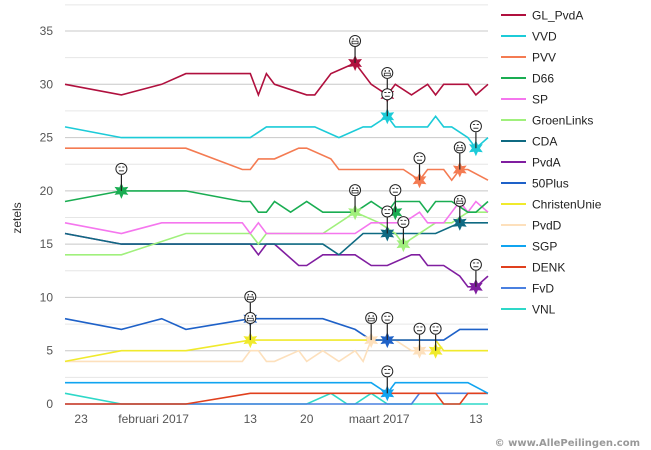  What do you see at coordinates (276, 260) in the screenshot?
I see `series-line-pvda` at bounding box center [276, 260].